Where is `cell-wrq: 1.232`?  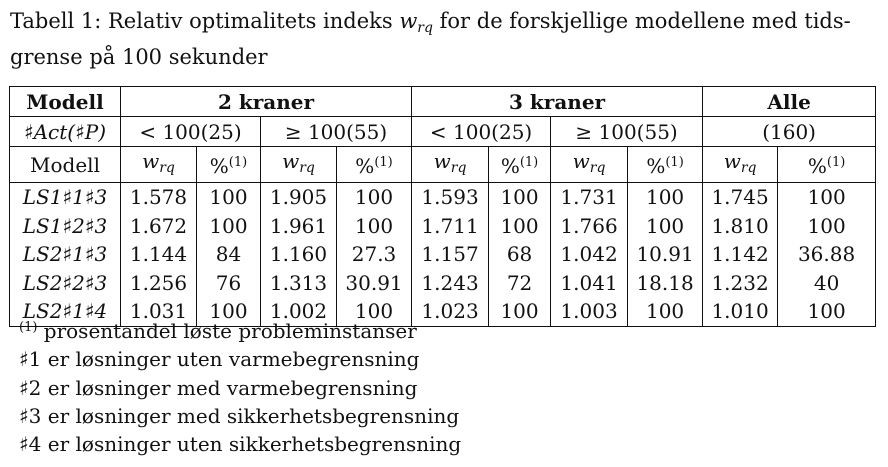 cell-wrq: 1.232 is located at coordinates (740, 282).